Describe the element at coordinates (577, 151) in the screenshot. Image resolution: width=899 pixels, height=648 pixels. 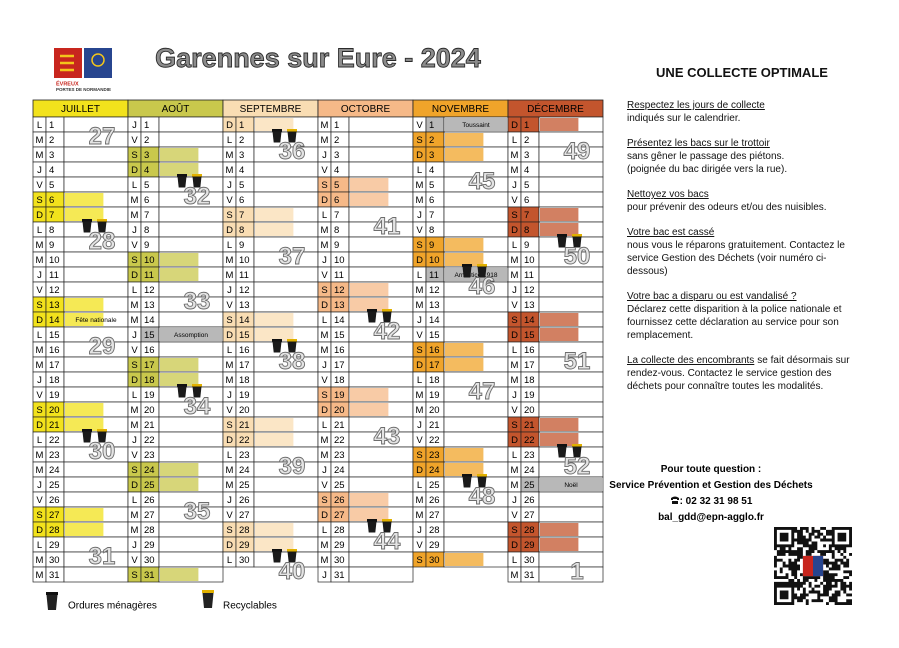
I see `week-number: 49` at that location.